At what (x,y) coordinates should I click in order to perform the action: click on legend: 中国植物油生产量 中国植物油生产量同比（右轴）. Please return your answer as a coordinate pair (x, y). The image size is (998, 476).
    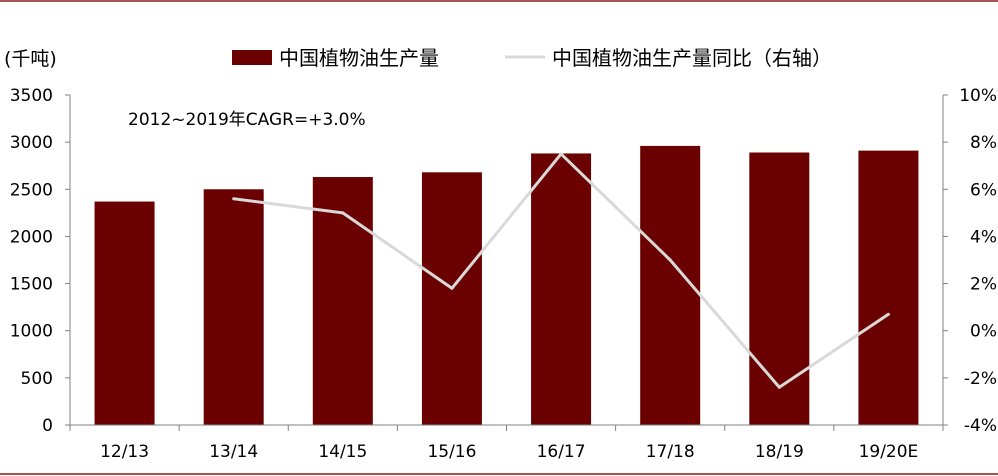
    Looking at the image, I should click on (532, 58).